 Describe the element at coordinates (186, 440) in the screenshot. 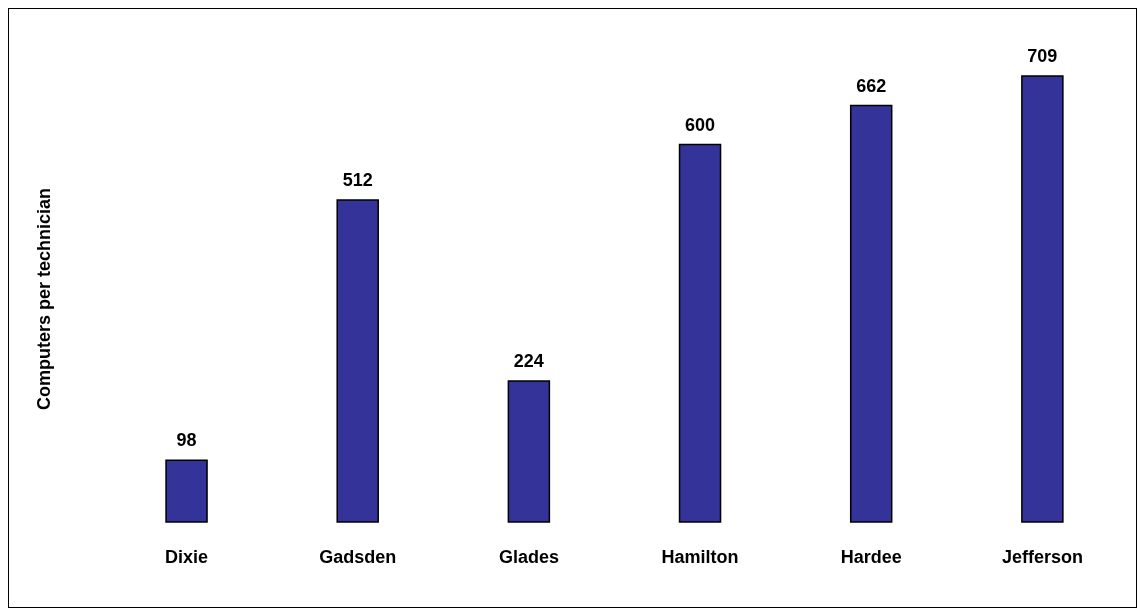

I see `data-label: 98` at that location.